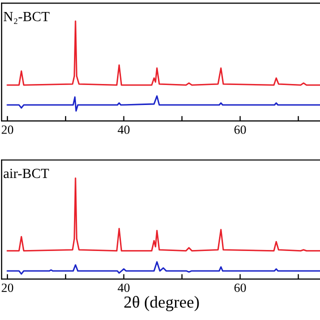 Image resolution: width=320 pixels, height=320 pixels. I want to click on annotation: N₂-BCT, so click(27, 18).